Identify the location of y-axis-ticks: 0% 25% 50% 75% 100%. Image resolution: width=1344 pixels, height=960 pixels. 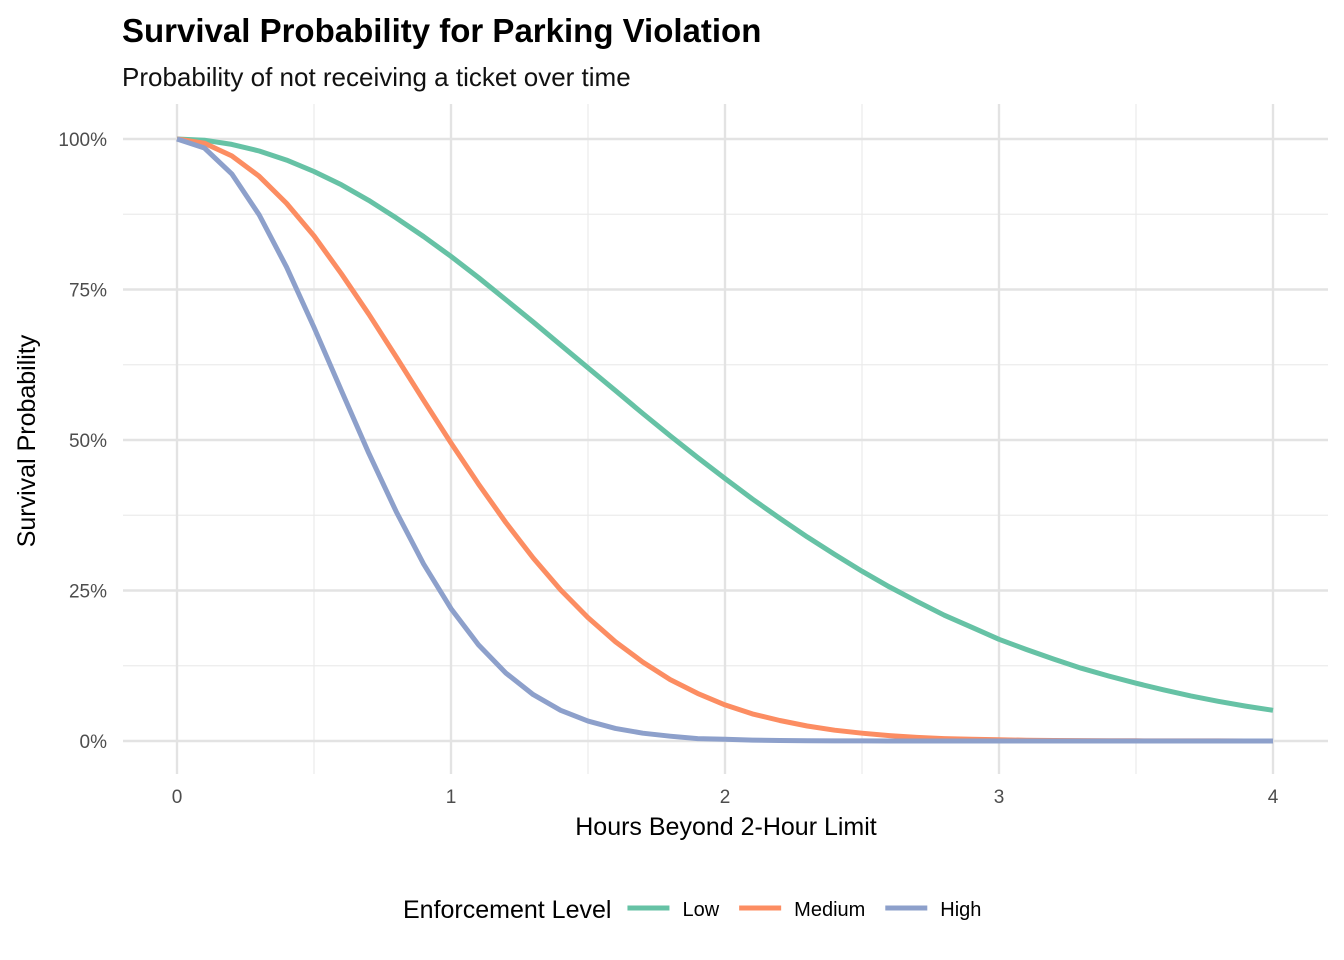
(82, 441).